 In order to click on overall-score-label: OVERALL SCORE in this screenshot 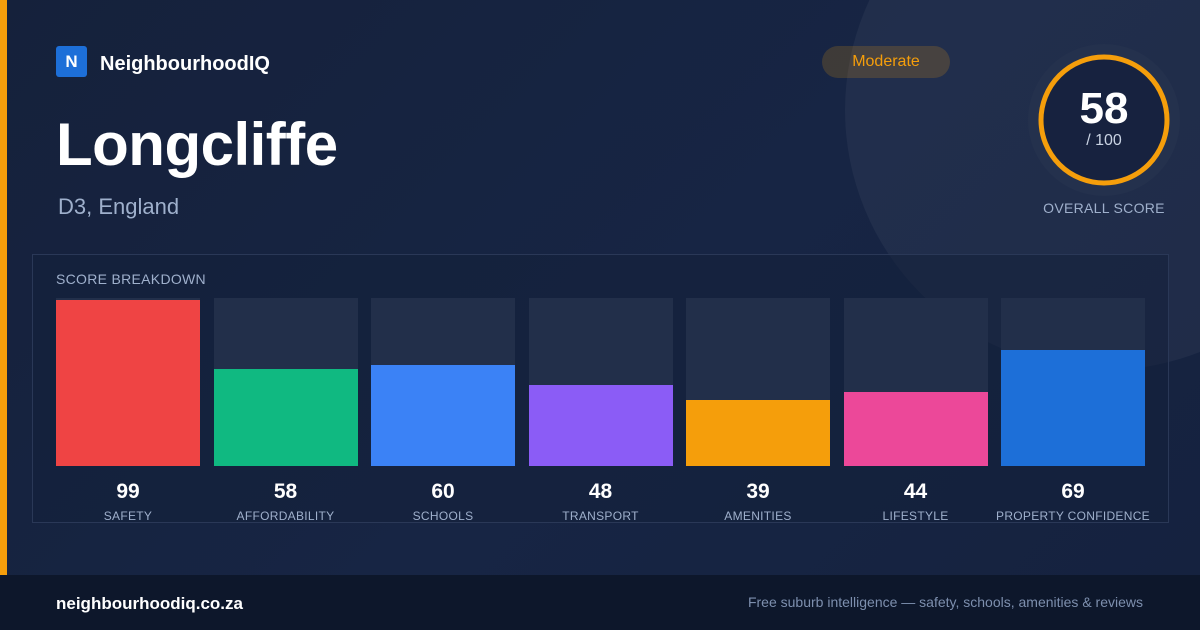, I will do `click(1104, 208)`.